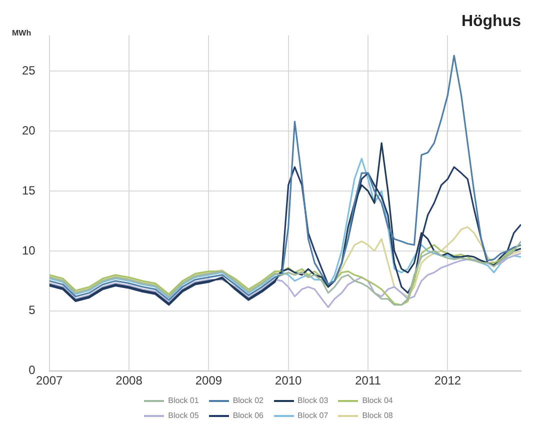 The image size is (537, 434). Describe the element at coordinates (288, 380) in the screenshot. I see `x-tick-label: 2010` at that location.